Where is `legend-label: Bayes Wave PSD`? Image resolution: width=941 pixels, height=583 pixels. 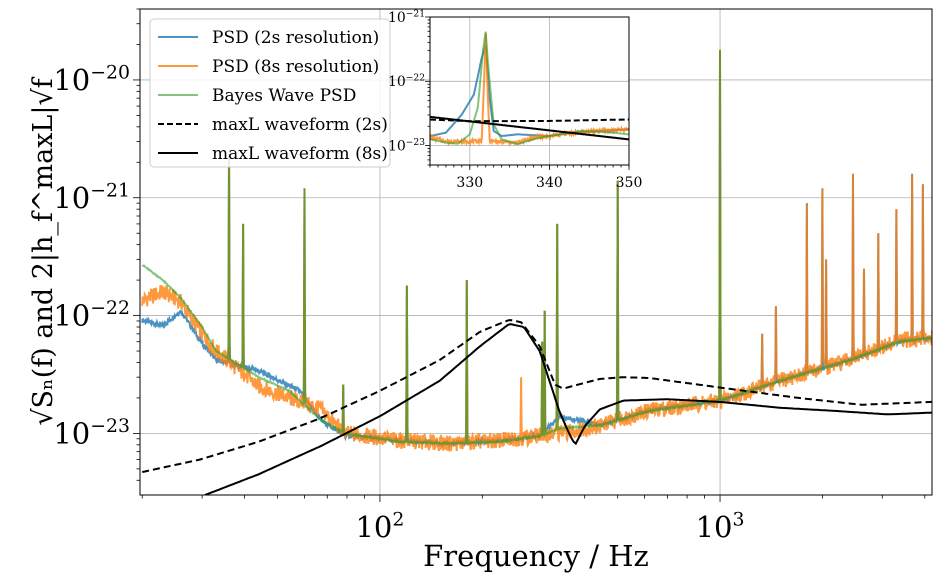
legend-label: Bayes Wave PSD is located at coordinates (284, 96).